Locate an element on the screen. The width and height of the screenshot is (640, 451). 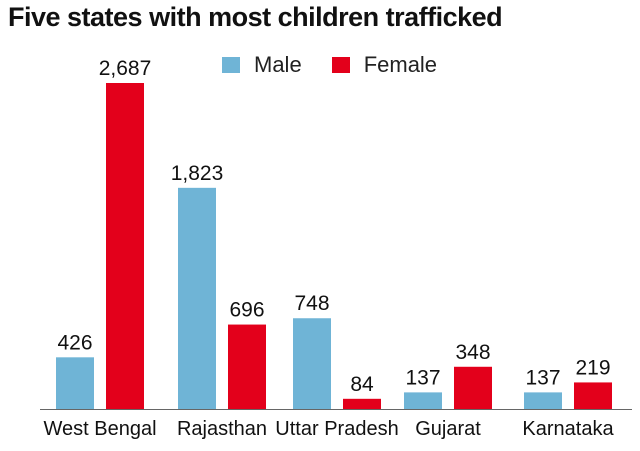
data-label-female-rajasthan: 696 is located at coordinates (246, 310).